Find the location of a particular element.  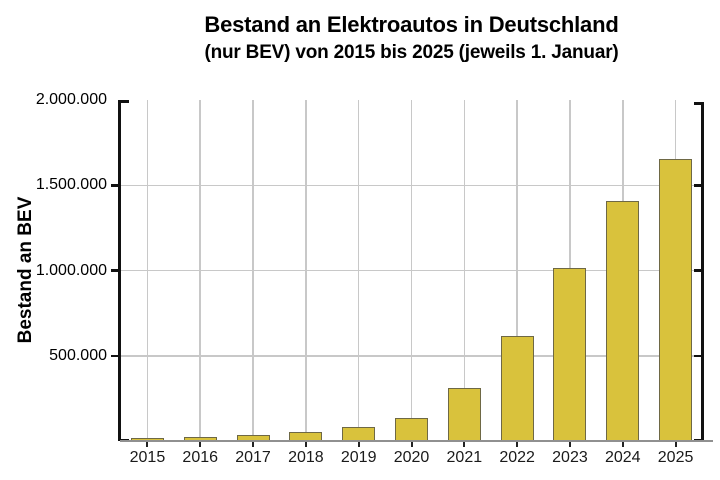

y-tick-label: 1.500.000 is located at coordinates (71, 185).